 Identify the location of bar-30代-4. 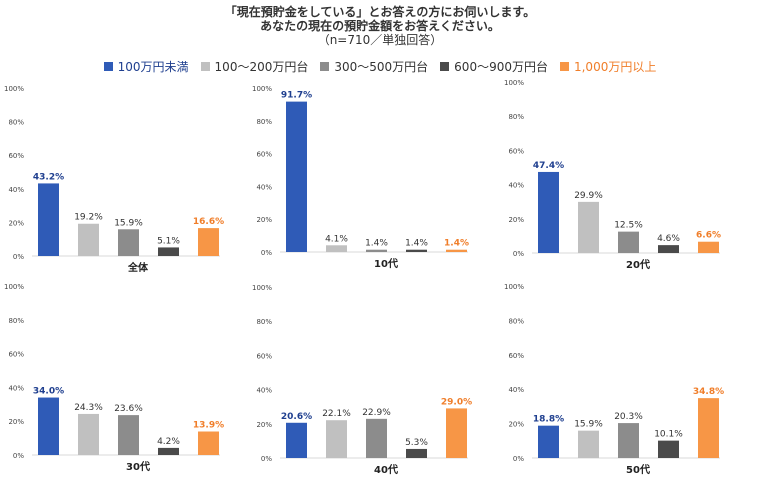
(208, 443).